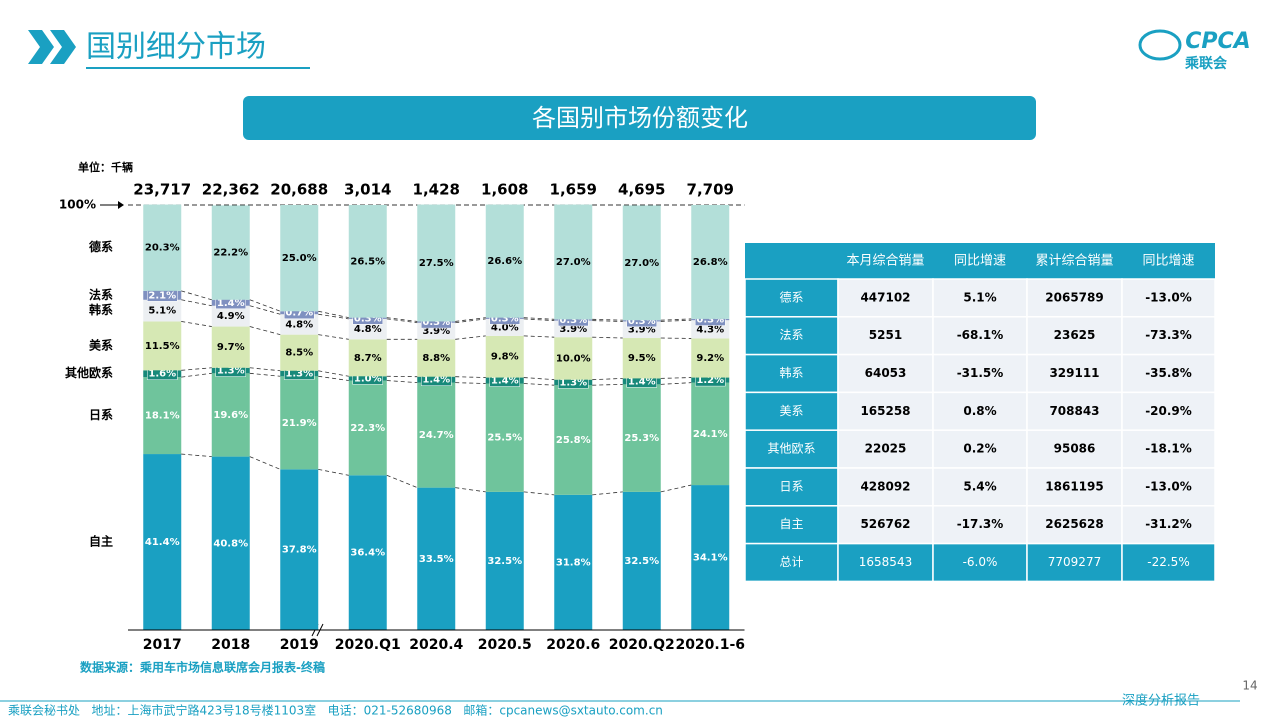 The width and height of the screenshot is (1280, 720). What do you see at coordinates (1074, 373) in the screenshot?
I see `table-text: 329111` at bounding box center [1074, 373].